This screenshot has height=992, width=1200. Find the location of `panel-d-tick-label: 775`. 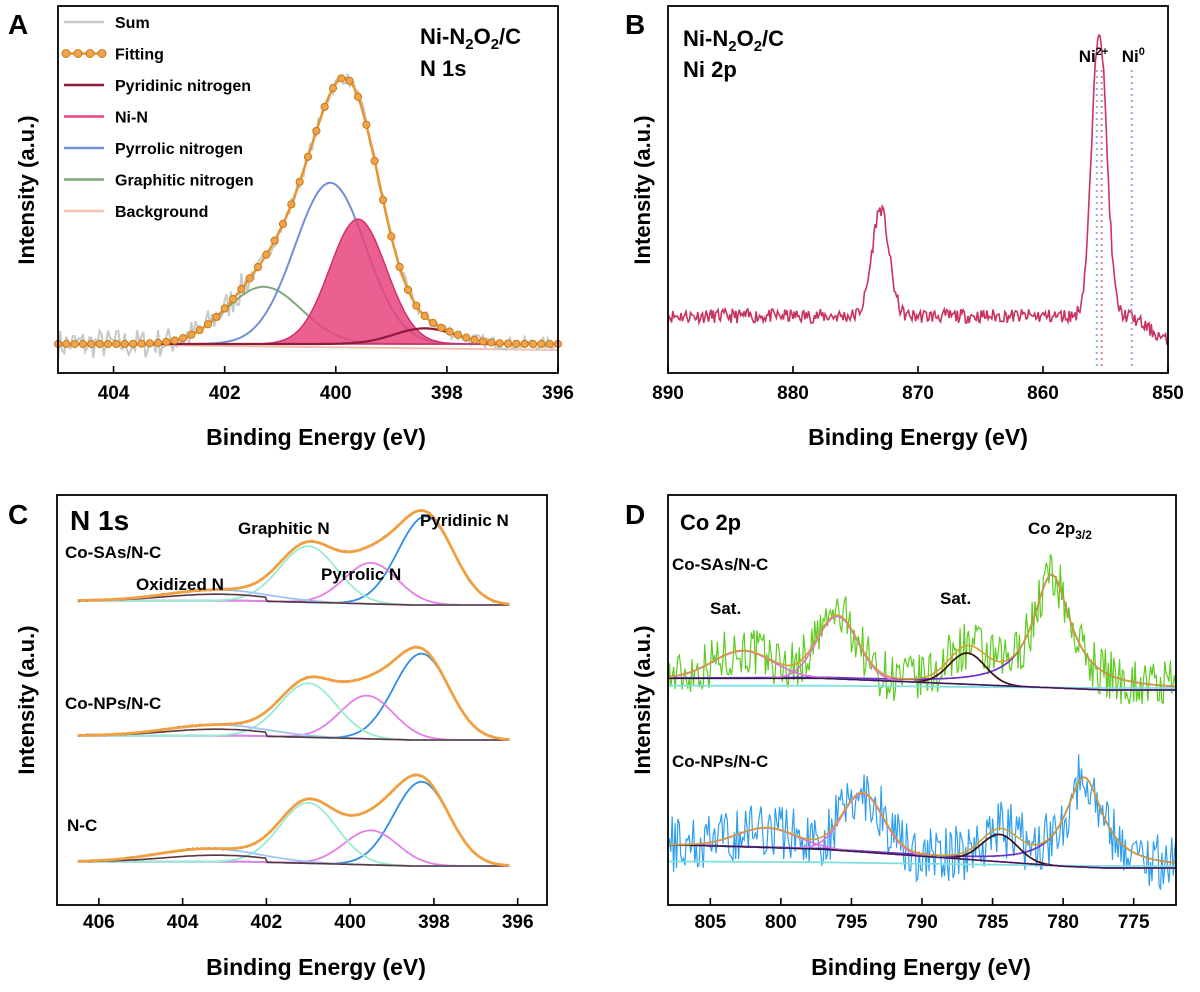

panel-d-tick-label: 775 is located at coordinates (1134, 922).